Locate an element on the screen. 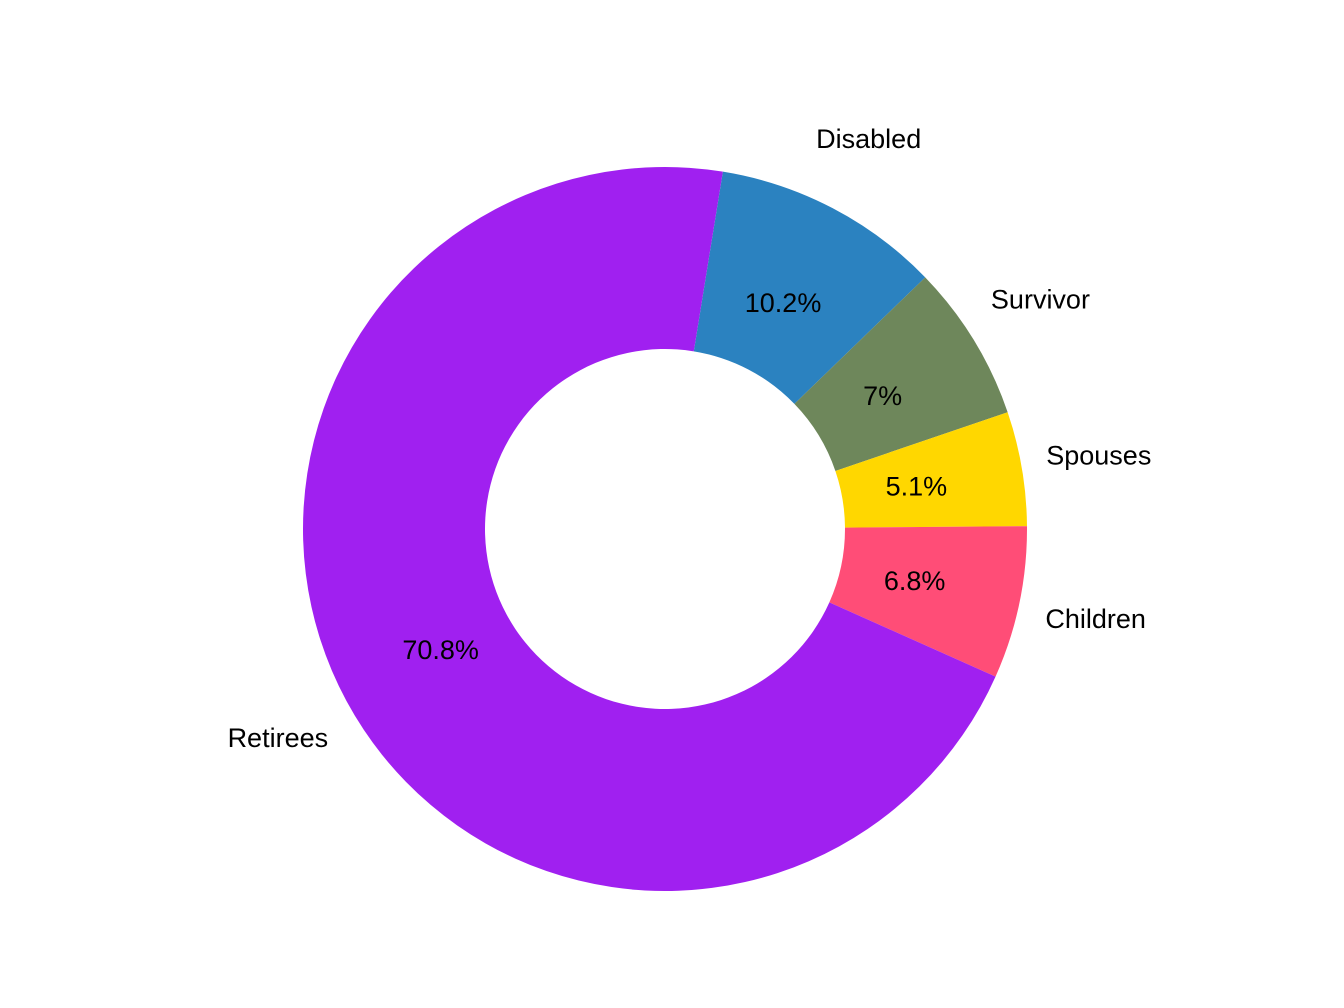 This screenshot has width=1344, height=1008. pct-label-retirees: 70.8% is located at coordinates (440, 650).